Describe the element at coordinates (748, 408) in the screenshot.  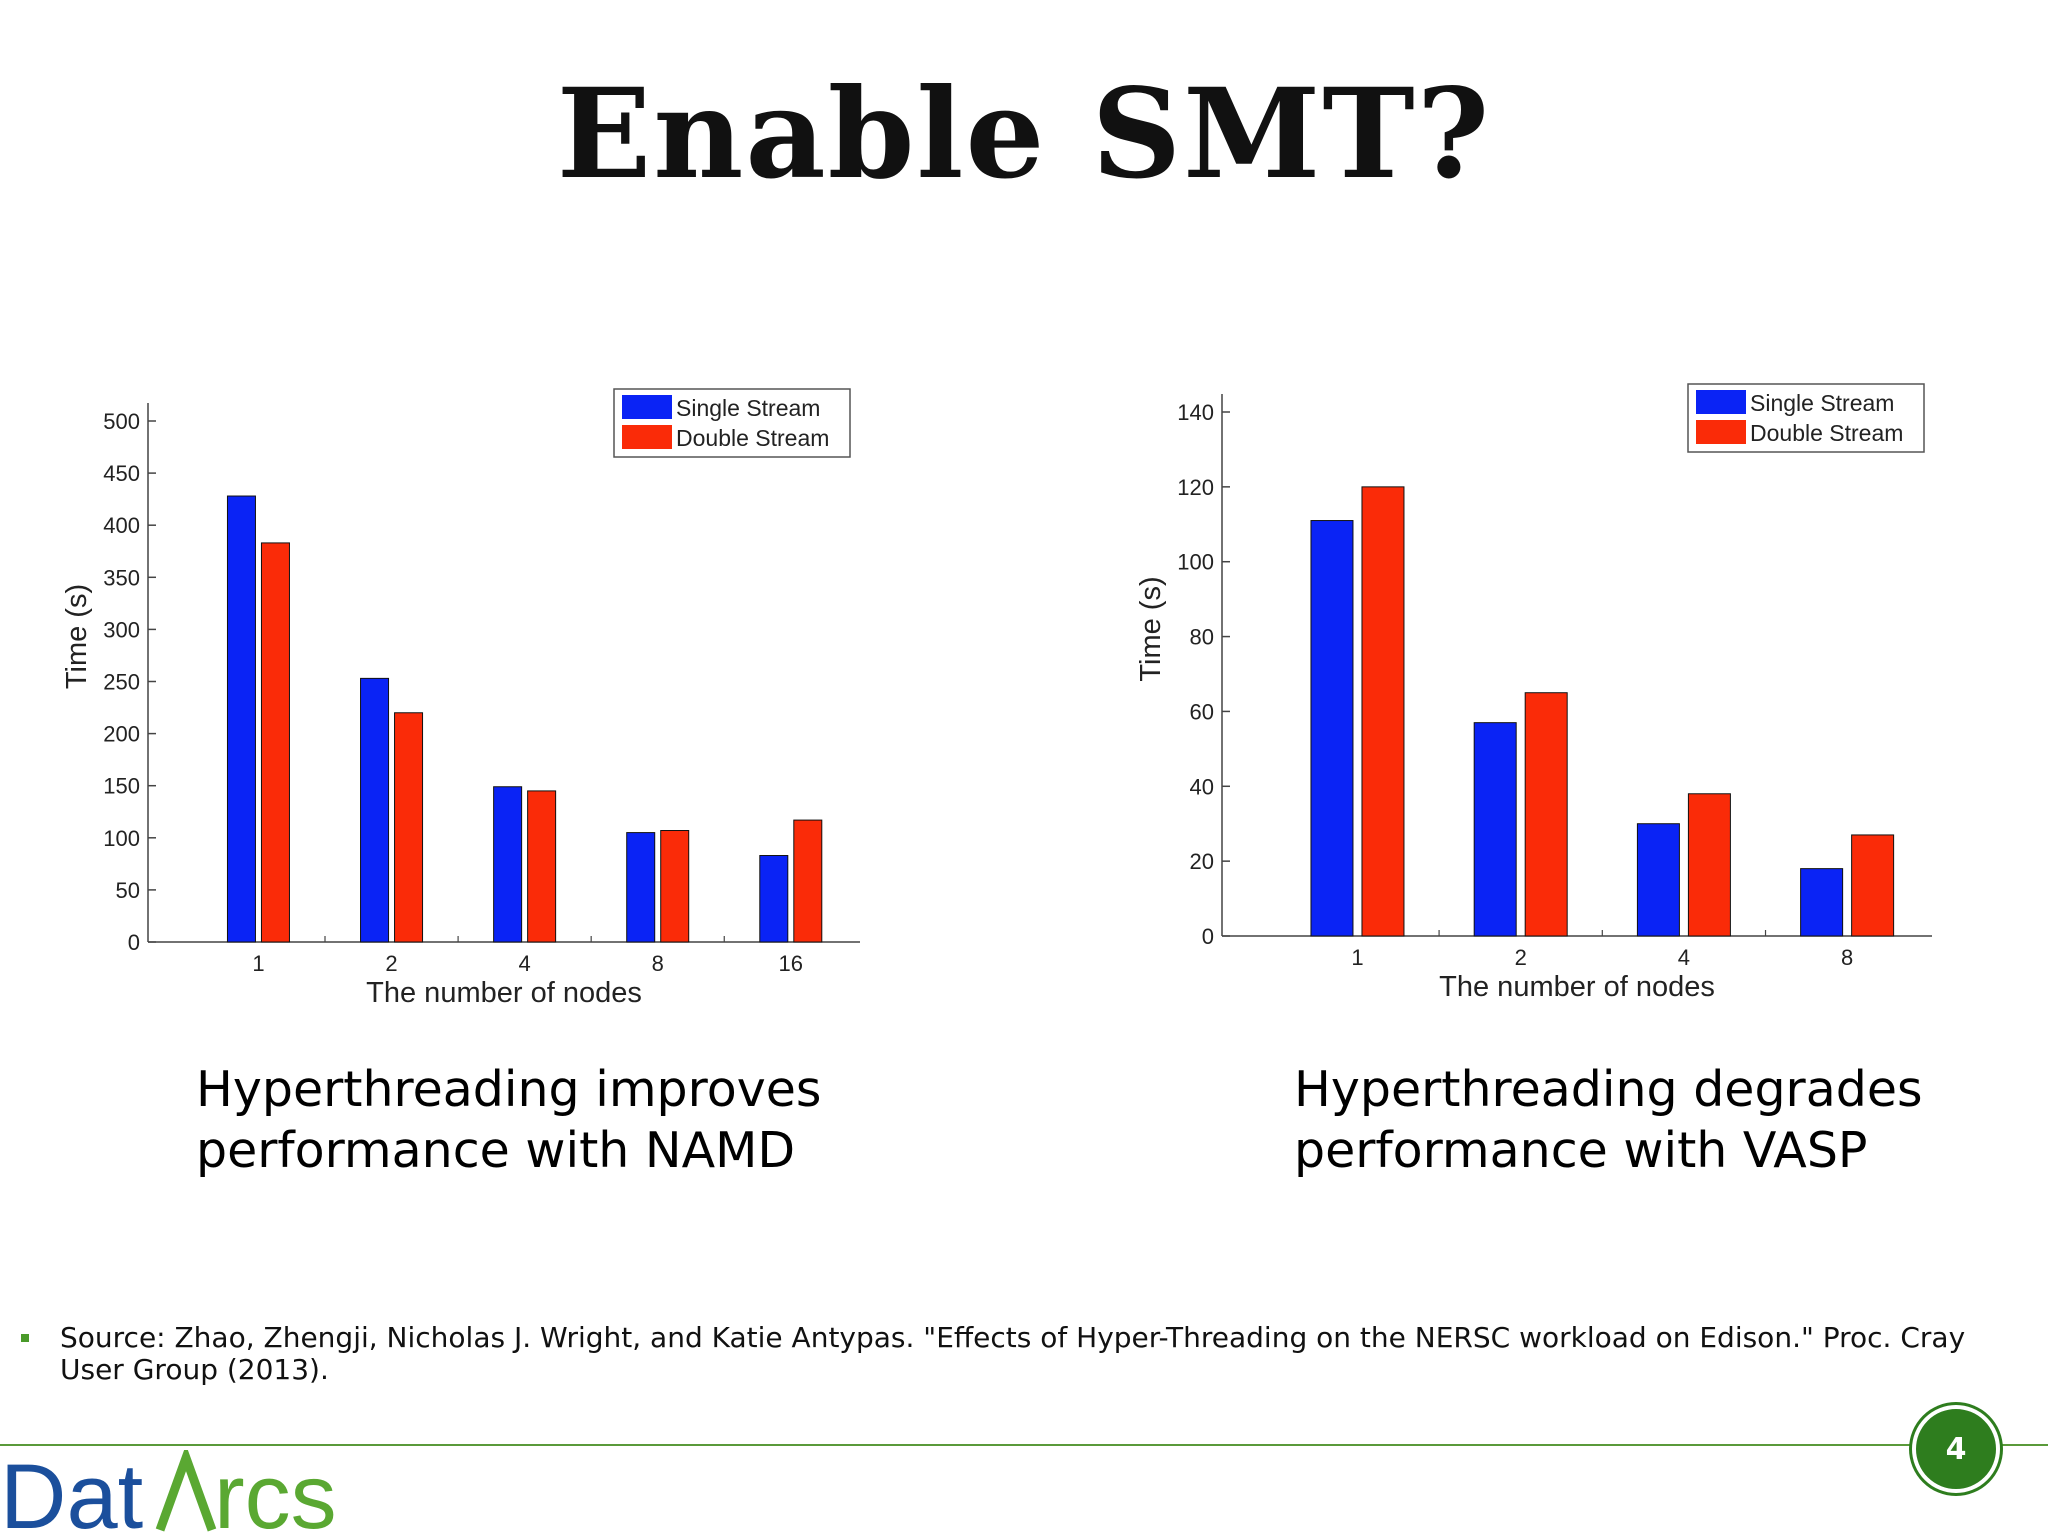
I see `namd-legend-label: Single Stream` at that location.